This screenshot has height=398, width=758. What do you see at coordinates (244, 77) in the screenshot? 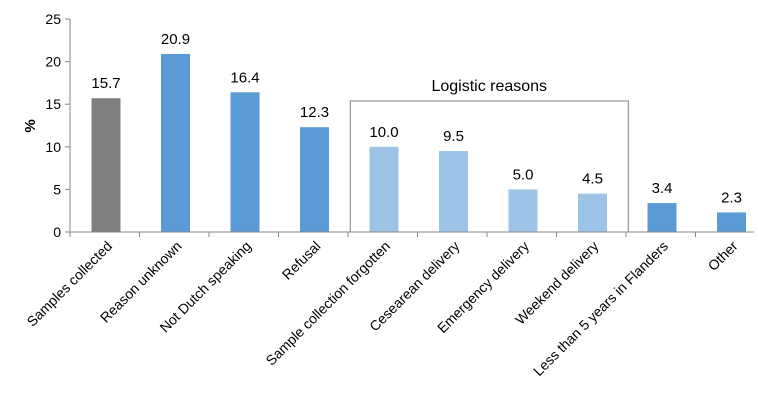
I see `data-label: 16.4` at bounding box center [244, 77].